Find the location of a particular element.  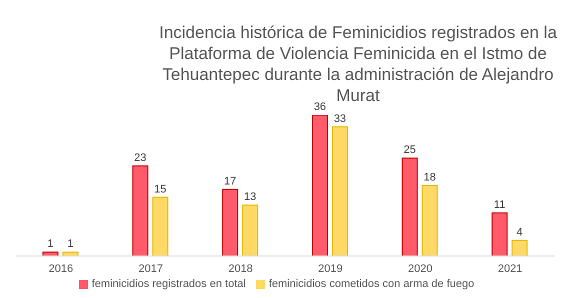

data-label: 23 is located at coordinates (140, 158).